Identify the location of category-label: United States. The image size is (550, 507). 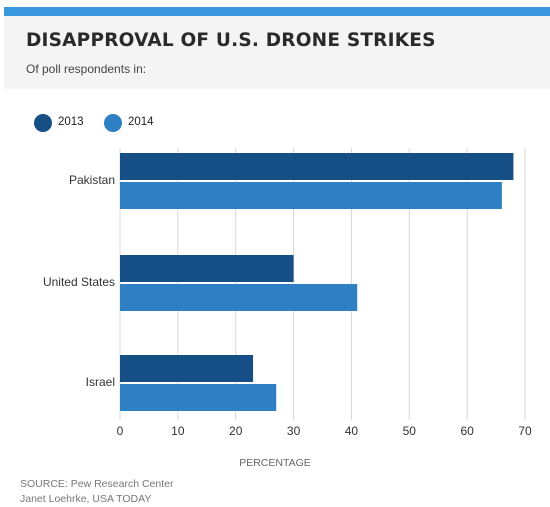
(79, 282).